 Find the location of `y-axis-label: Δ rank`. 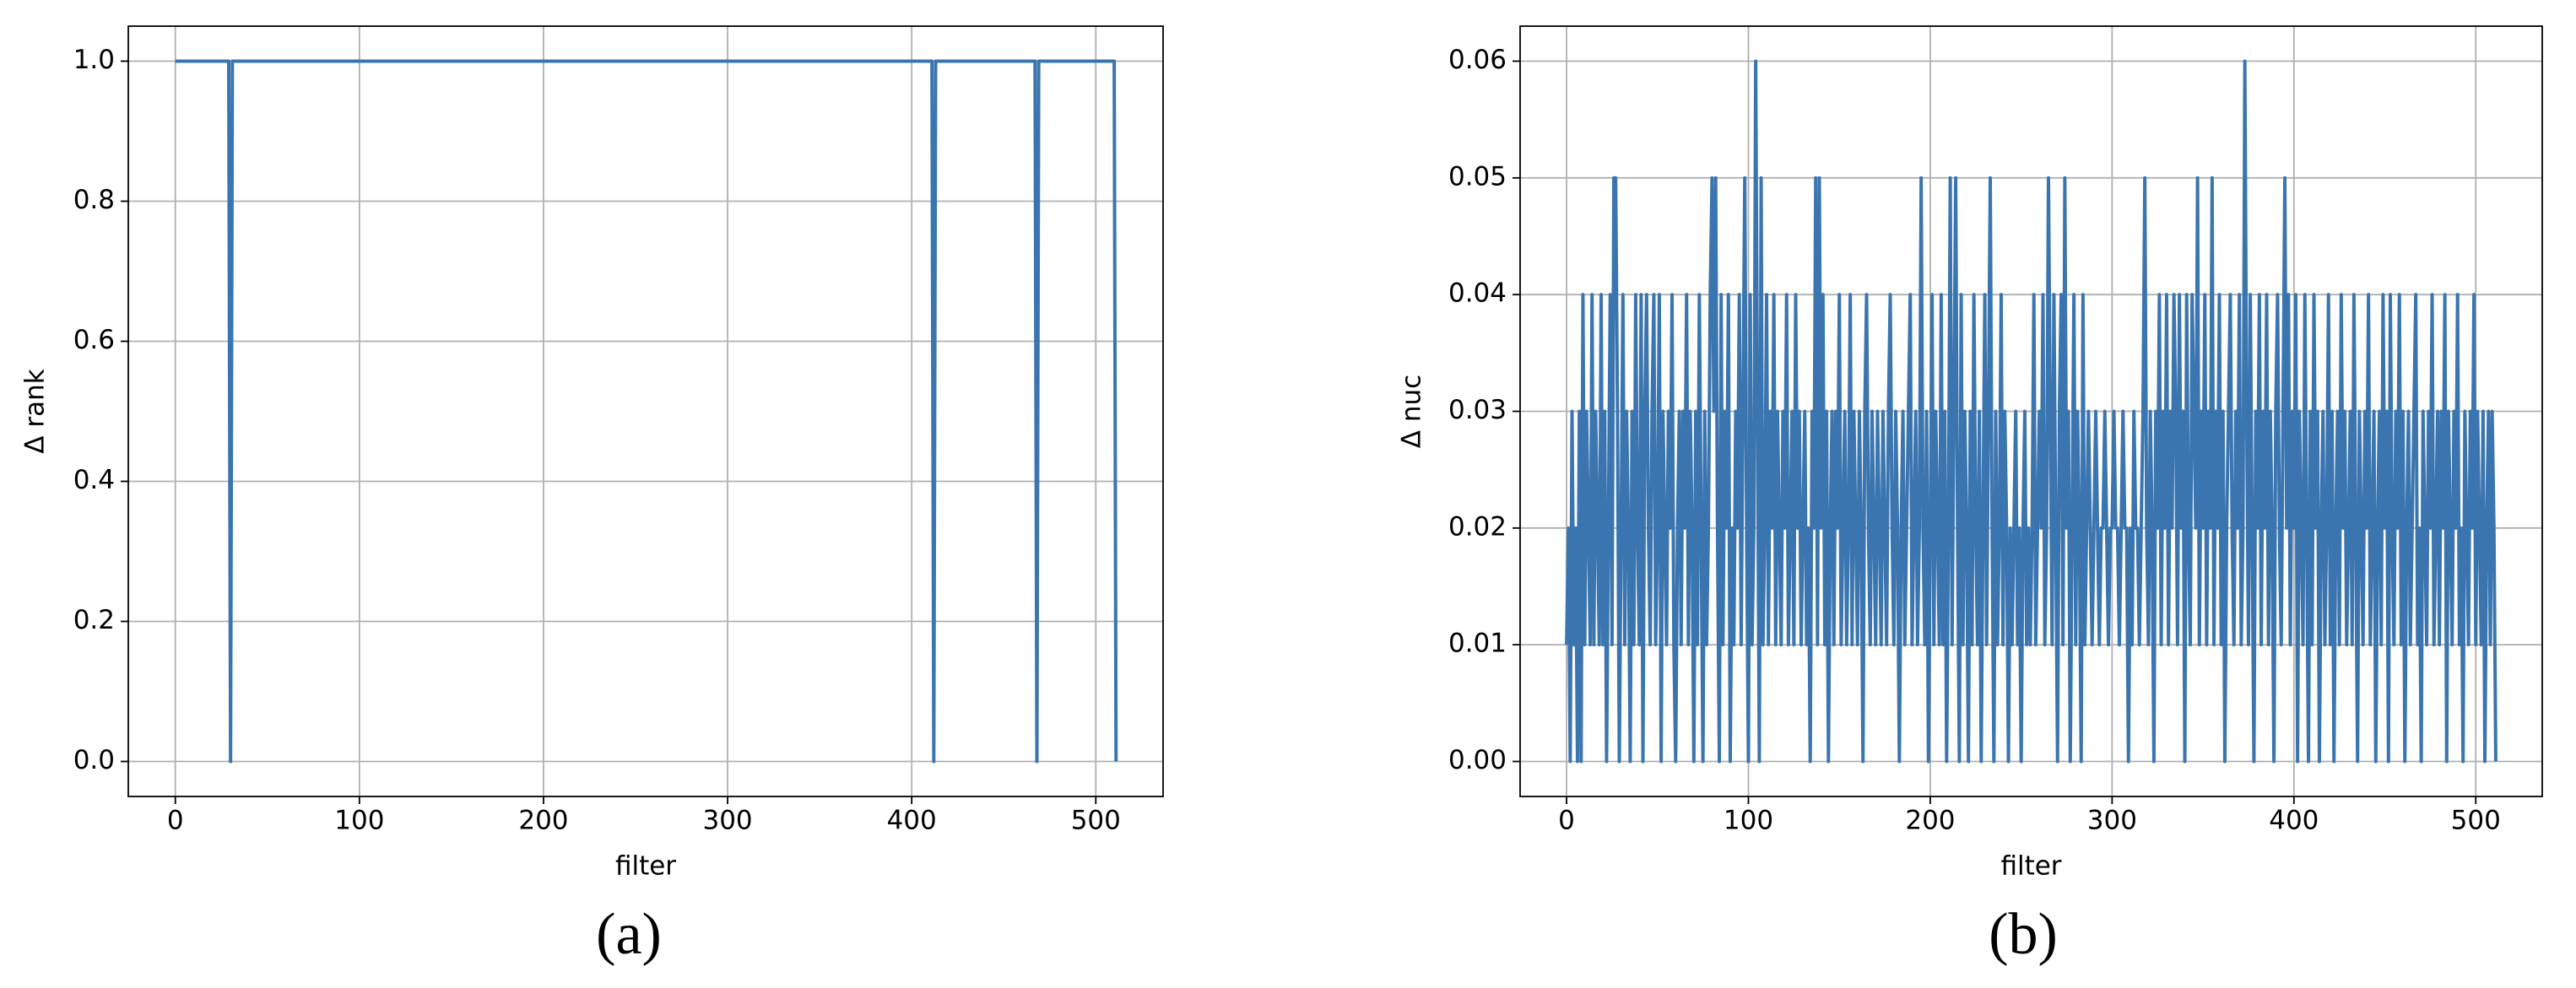

y-axis-label: Δ rank is located at coordinates (35, 411).